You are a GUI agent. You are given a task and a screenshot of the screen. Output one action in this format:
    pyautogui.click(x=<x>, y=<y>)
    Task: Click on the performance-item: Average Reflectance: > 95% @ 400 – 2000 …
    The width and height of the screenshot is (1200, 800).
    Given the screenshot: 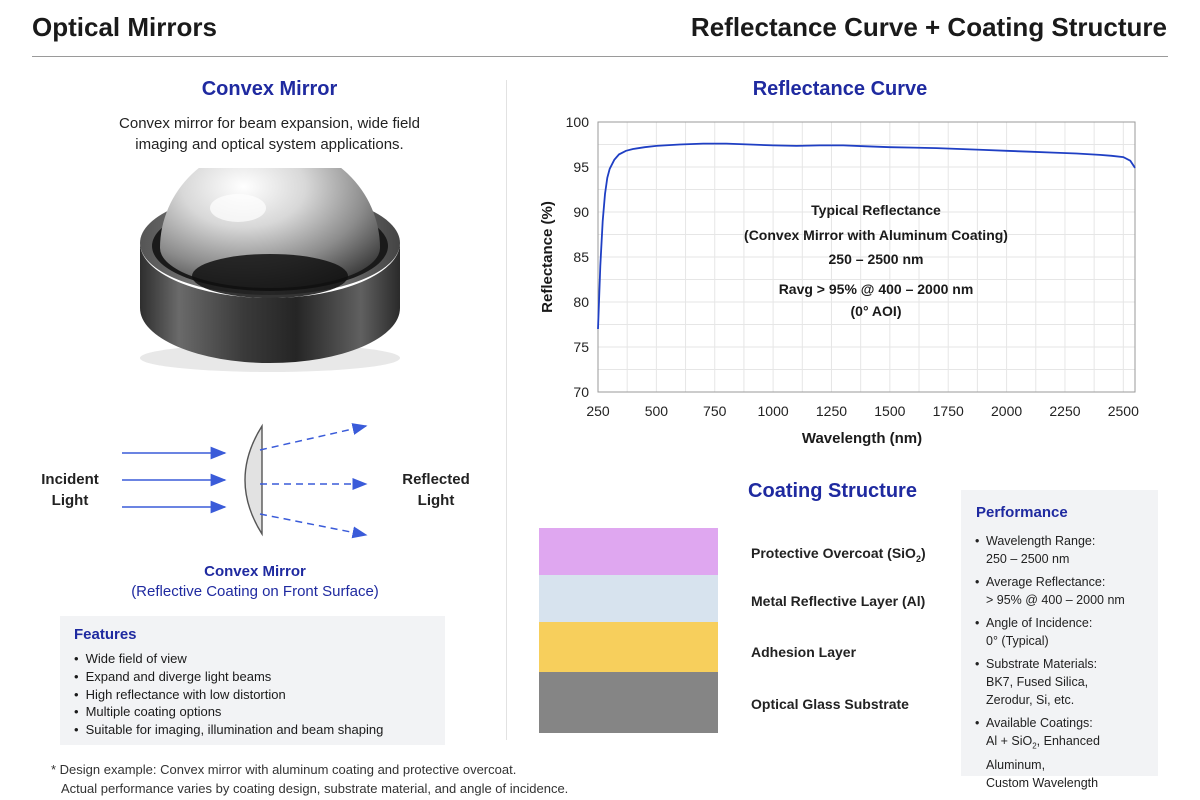 What is the action you would take?
    pyautogui.click(x=1066, y=591)
    